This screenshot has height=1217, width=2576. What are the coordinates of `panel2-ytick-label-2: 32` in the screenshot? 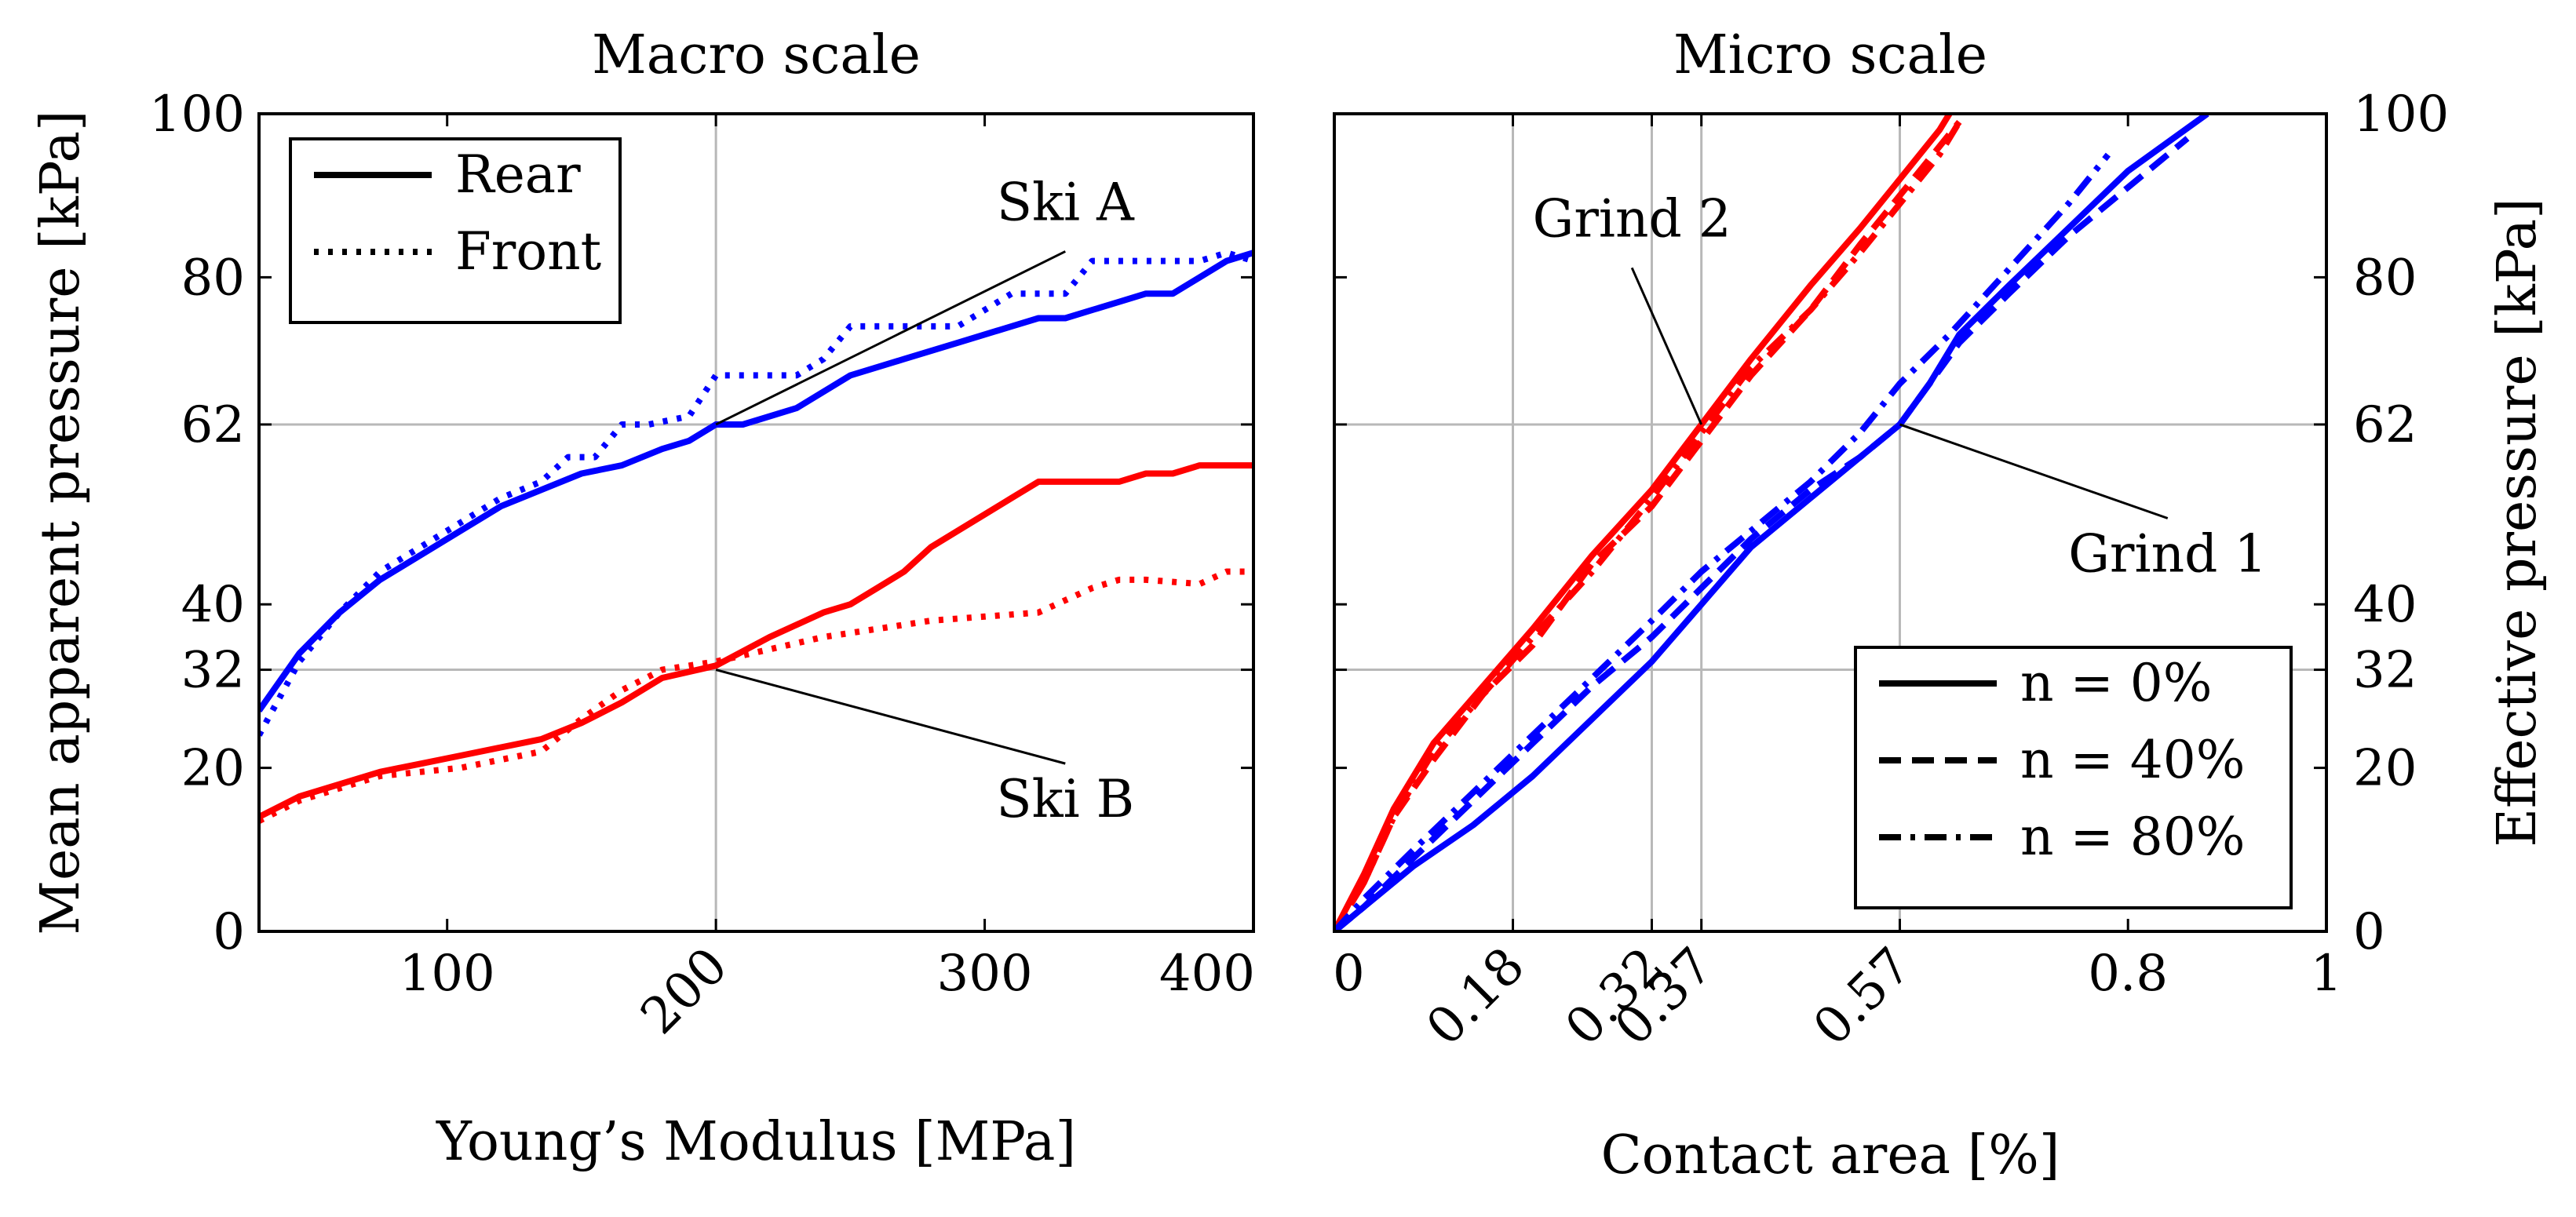 It's located at (2385, 671).